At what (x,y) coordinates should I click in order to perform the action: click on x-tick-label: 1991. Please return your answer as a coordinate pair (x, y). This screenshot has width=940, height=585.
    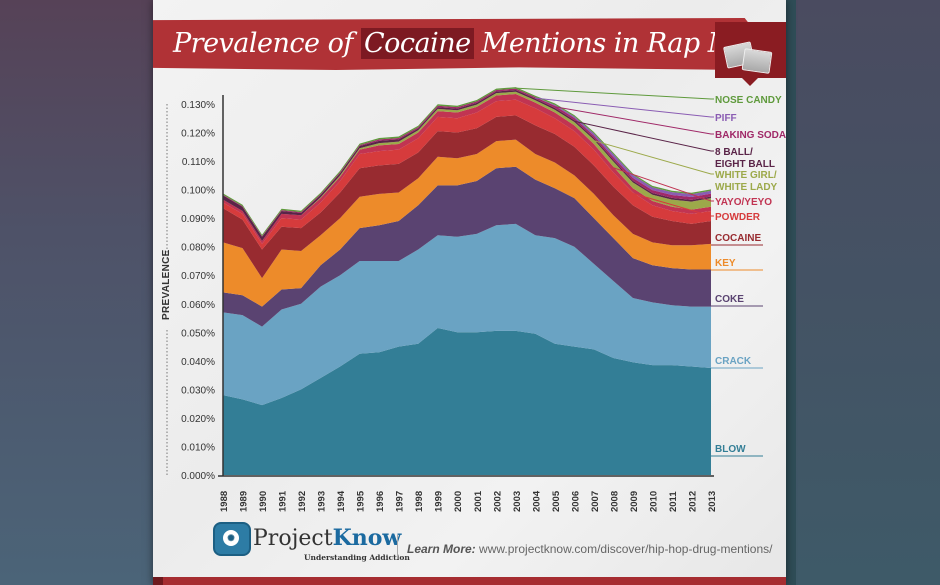
    Looking at the image, I should click on (283, 501).